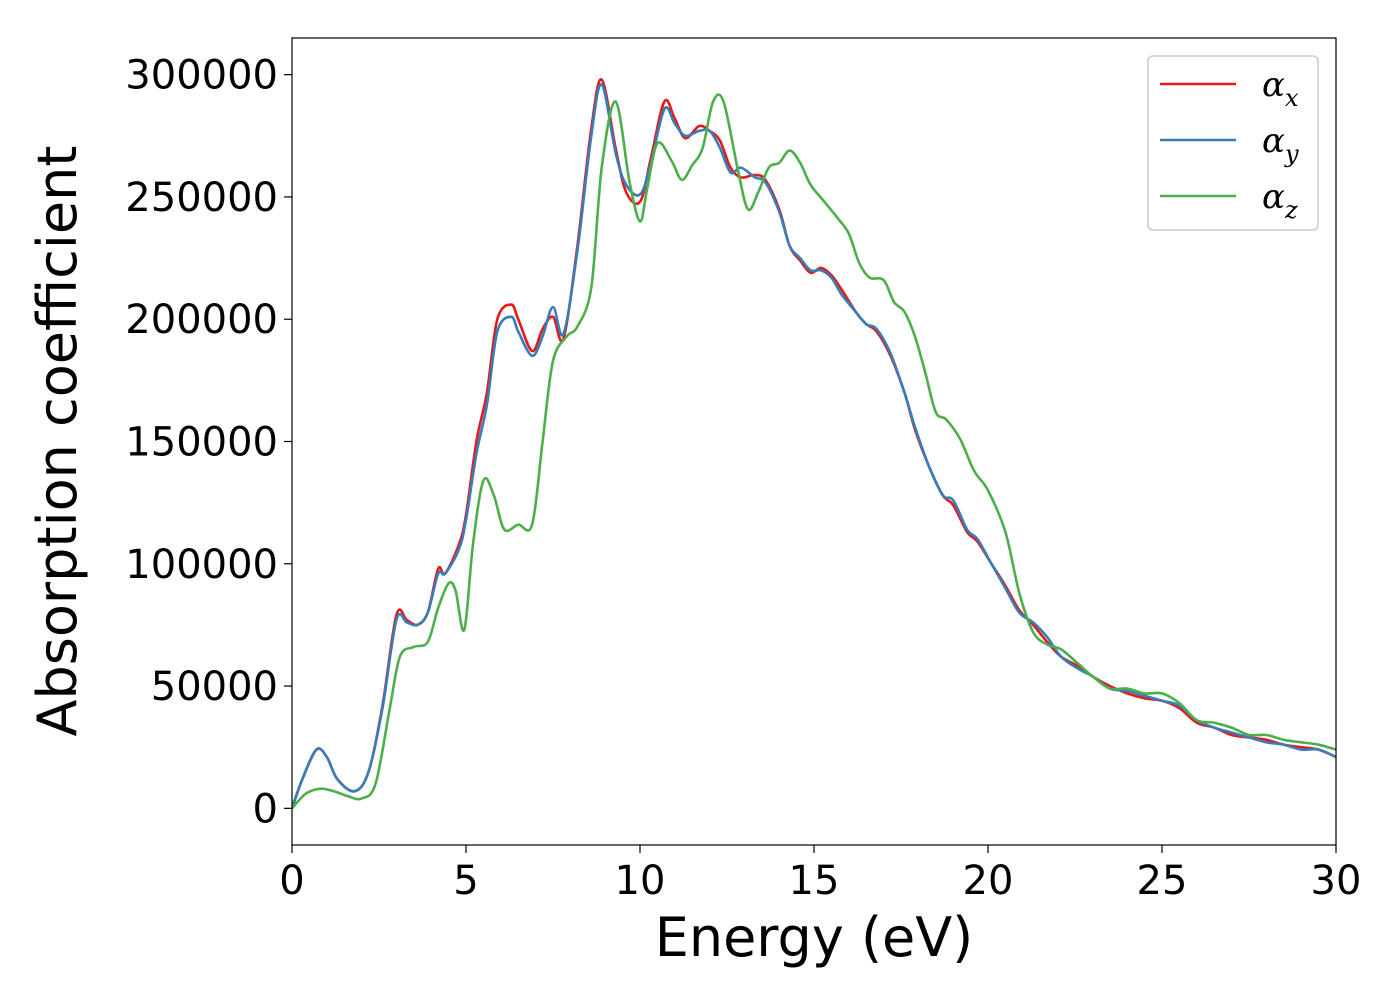 The width and height of the screenshot is (1400, 1004). Describe the element at coordinates (814, 937) in the screenshot. I see `x-axis-label: Energy (eV)` at that location.